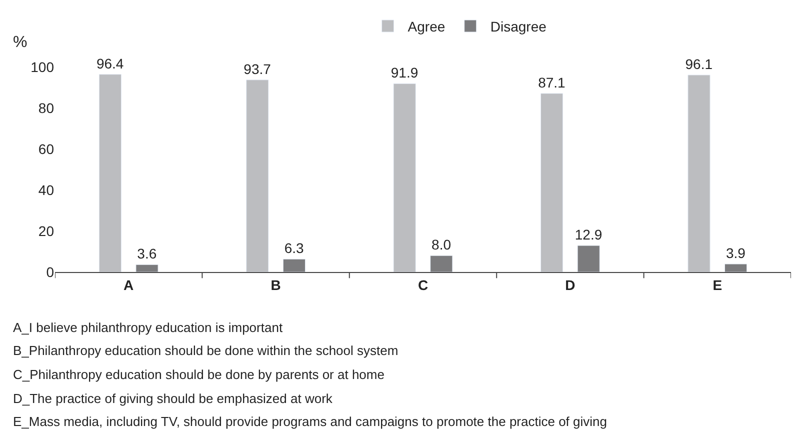 The height and width of the screenshot is (447, 801). What do you see at coordinates (46, 190) in the screenshot?
I see `y-tick-label: 40` at bounding box center [46, 190].